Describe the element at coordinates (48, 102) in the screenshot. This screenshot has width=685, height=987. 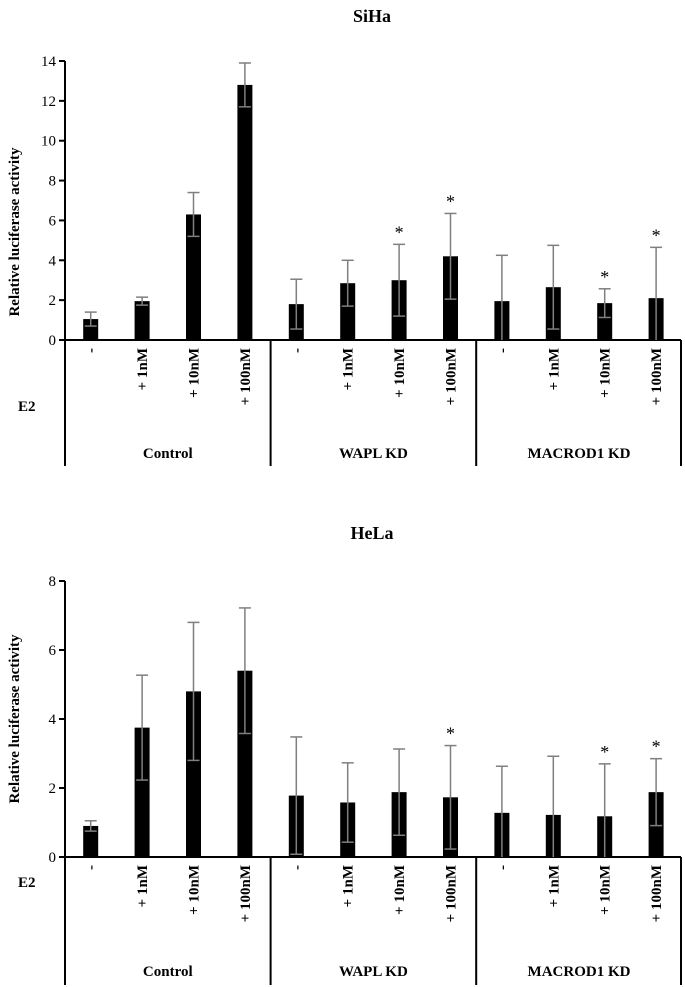
I see `y-tick-label: 12` at that location.